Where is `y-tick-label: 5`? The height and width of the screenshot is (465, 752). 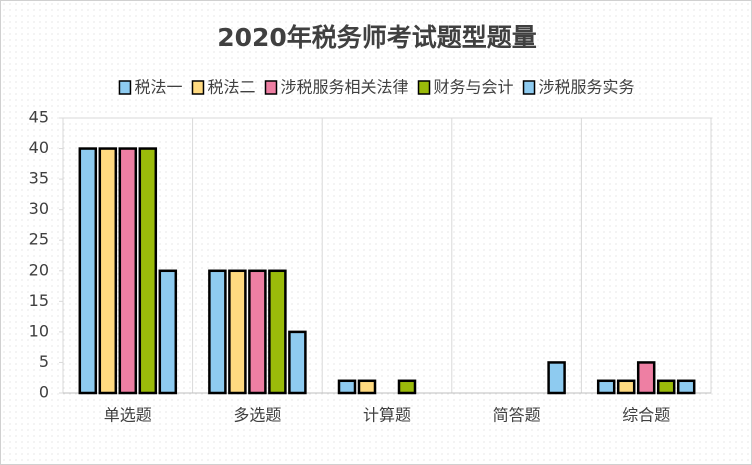 y-tick-label: 5 is located at coordinates (44, 361).